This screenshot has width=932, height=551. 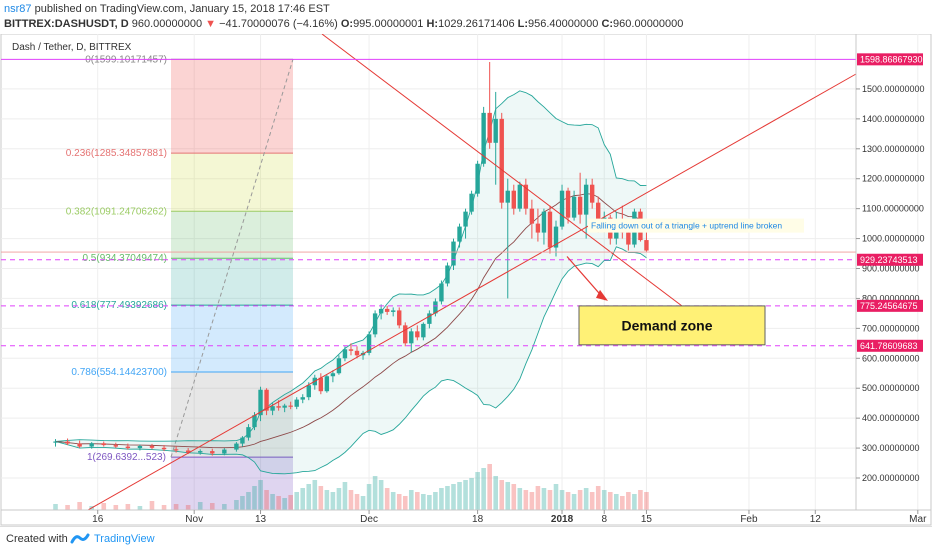 I want to click on x-tick-label: Mar, so click(x=918, y=519).